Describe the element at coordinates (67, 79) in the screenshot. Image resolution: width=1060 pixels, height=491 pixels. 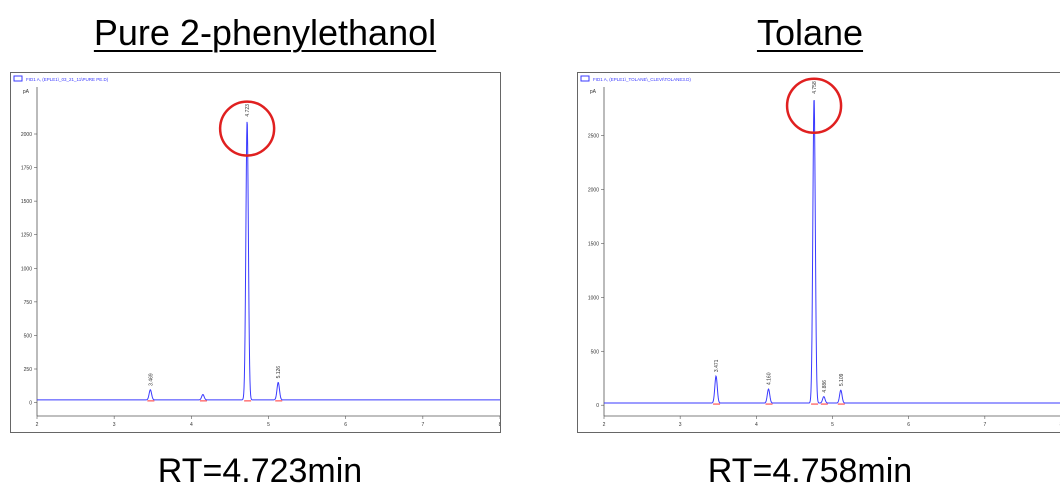
I see `legend-text: FID1 A, (EPLE1\_03_21_11\PURE PE.D)` at that location.